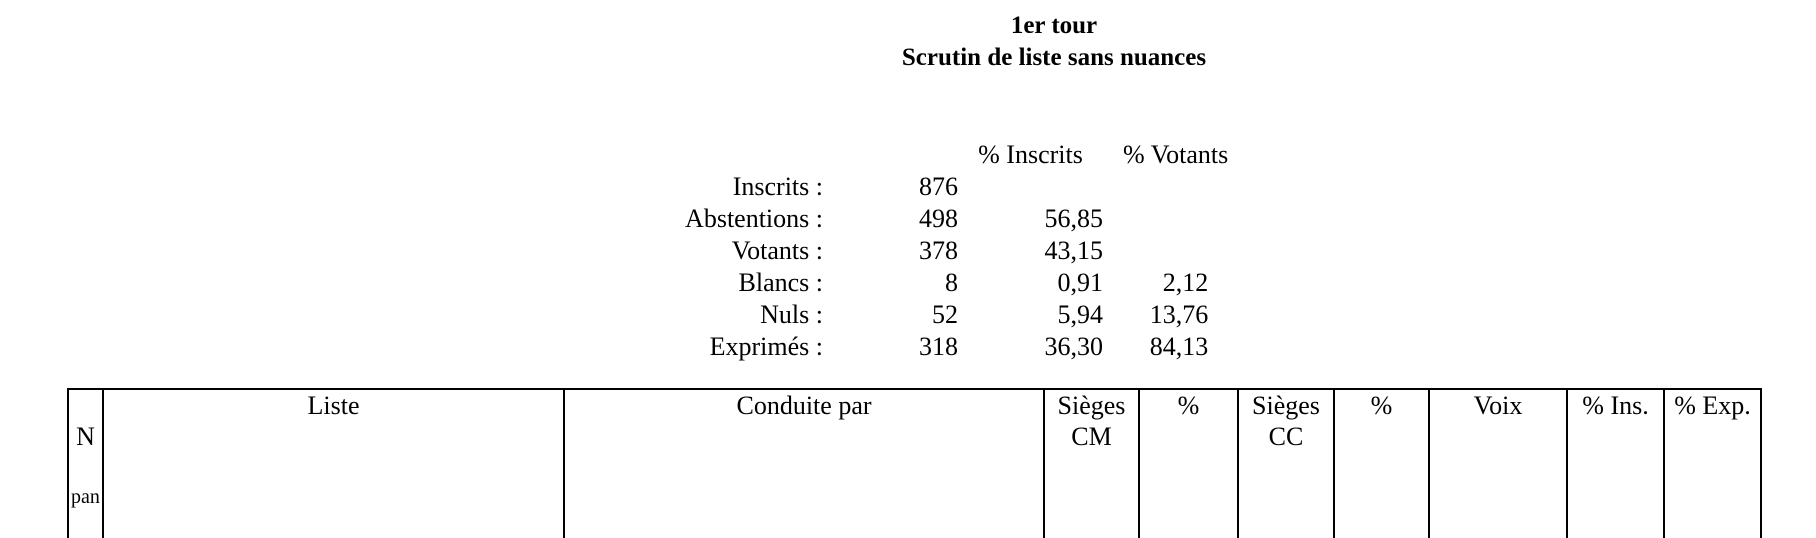 This screenshot has width=1816, height=538. What do you see at coordinates (904, 283) in the screenshot?
I see `summary-row-blancs: Blancs : 8 0,91 2,12` at bounding box center [904, 283].